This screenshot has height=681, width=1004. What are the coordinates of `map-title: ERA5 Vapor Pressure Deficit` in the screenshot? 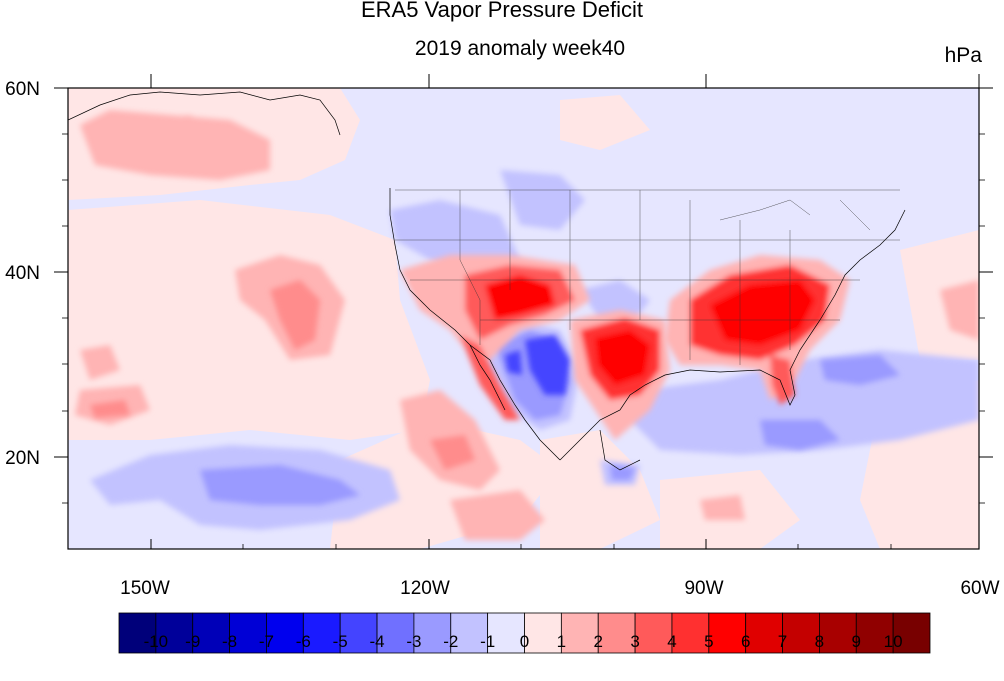 It's located at (502, 11).